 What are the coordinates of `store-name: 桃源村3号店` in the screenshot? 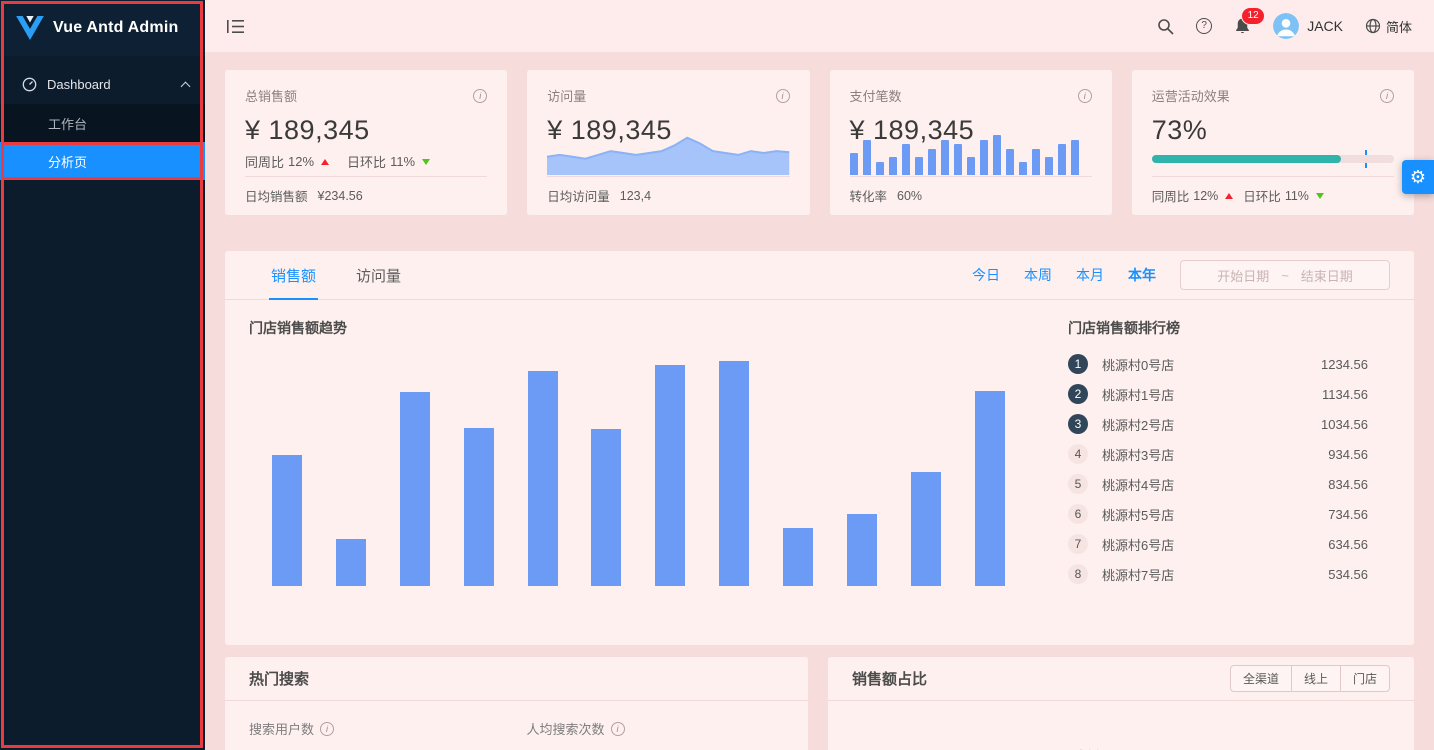 It's located at (1138, 455).